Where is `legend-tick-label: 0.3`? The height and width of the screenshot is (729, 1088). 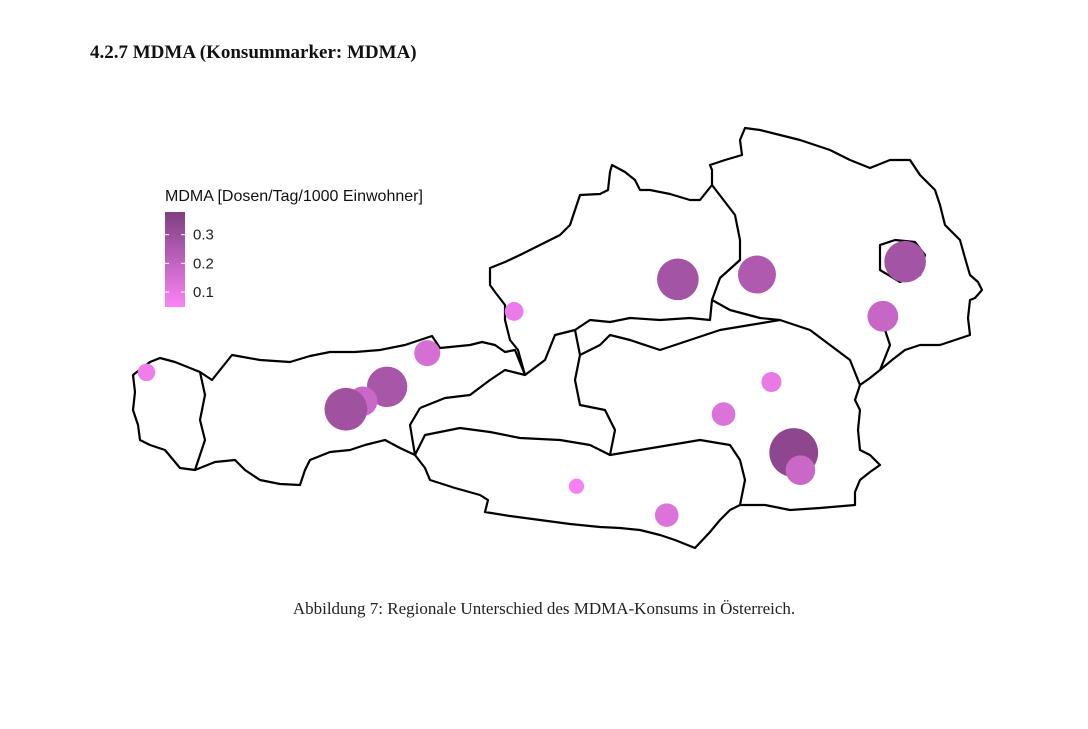 legend-tick-label: 0.3 is located at coordinates (203, 235).